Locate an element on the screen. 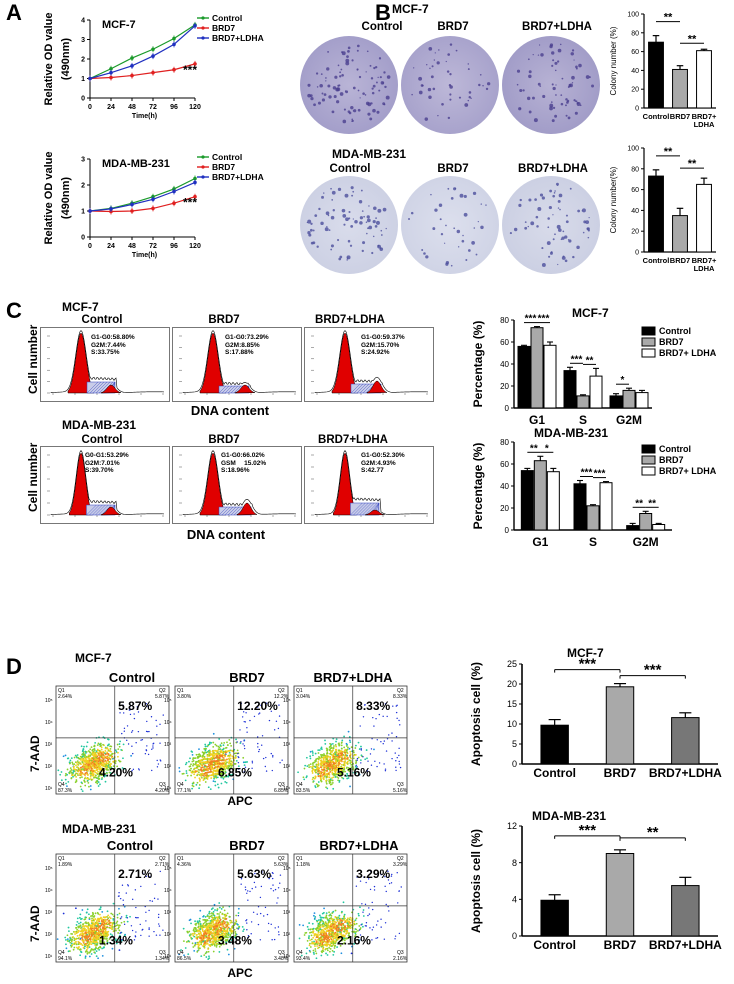 The image size is (734, 984). b-col-brd7-ldha: BRD7+LDHA is located at coordinates (557, 27).